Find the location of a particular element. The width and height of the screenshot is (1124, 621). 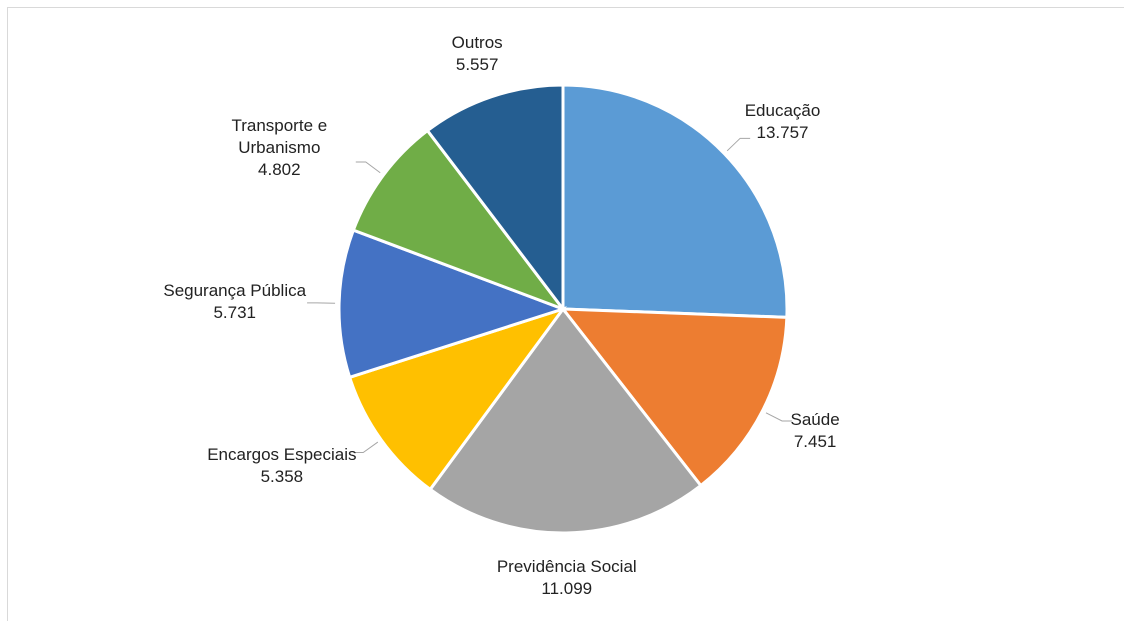

category-label: Saúde is located at coordinates (815, 420).